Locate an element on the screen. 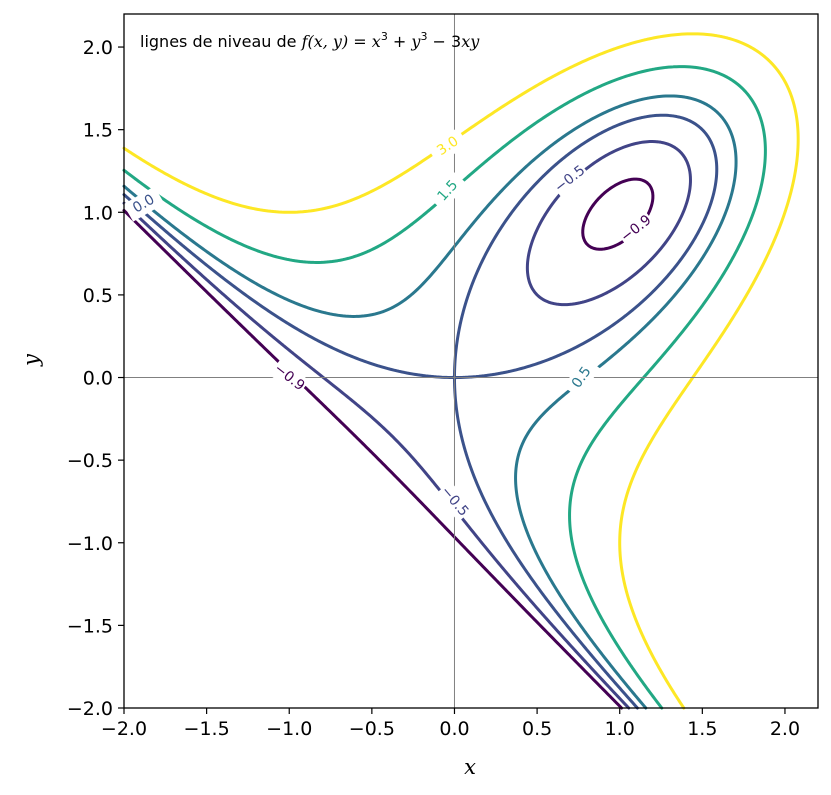  x-tick-label: −2.0 is located at coordinates (124, 729).